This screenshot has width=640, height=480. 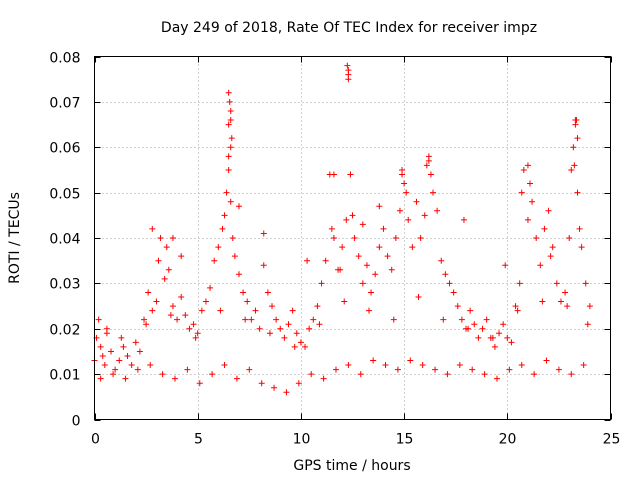 I want to click on x-axis-label: GPS time / hours, so click(x=351, y=466).